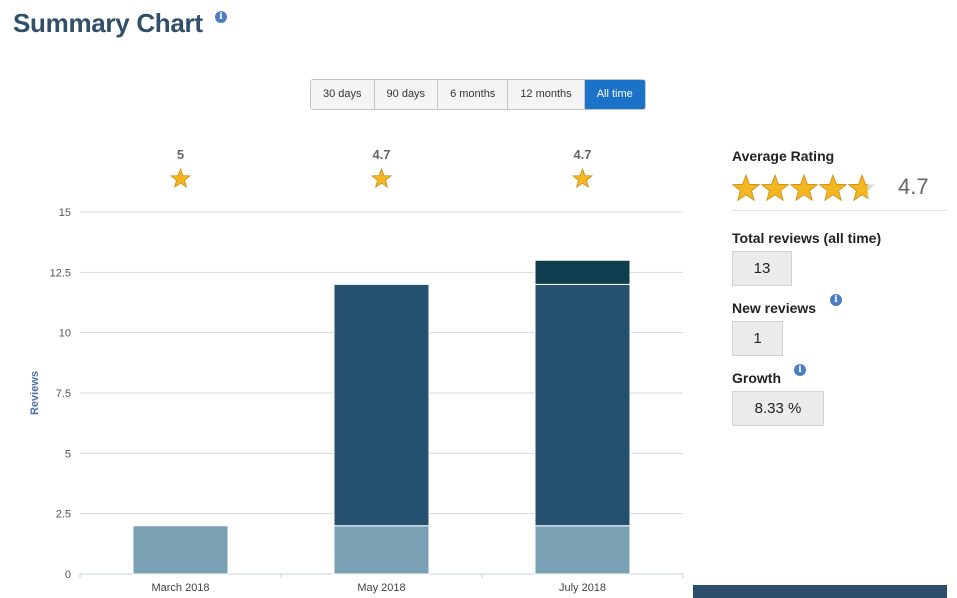  What do you see at coordinates (820, 591) in the screenshot?
I see `bottom-bar` at bounding box center [820, 591].